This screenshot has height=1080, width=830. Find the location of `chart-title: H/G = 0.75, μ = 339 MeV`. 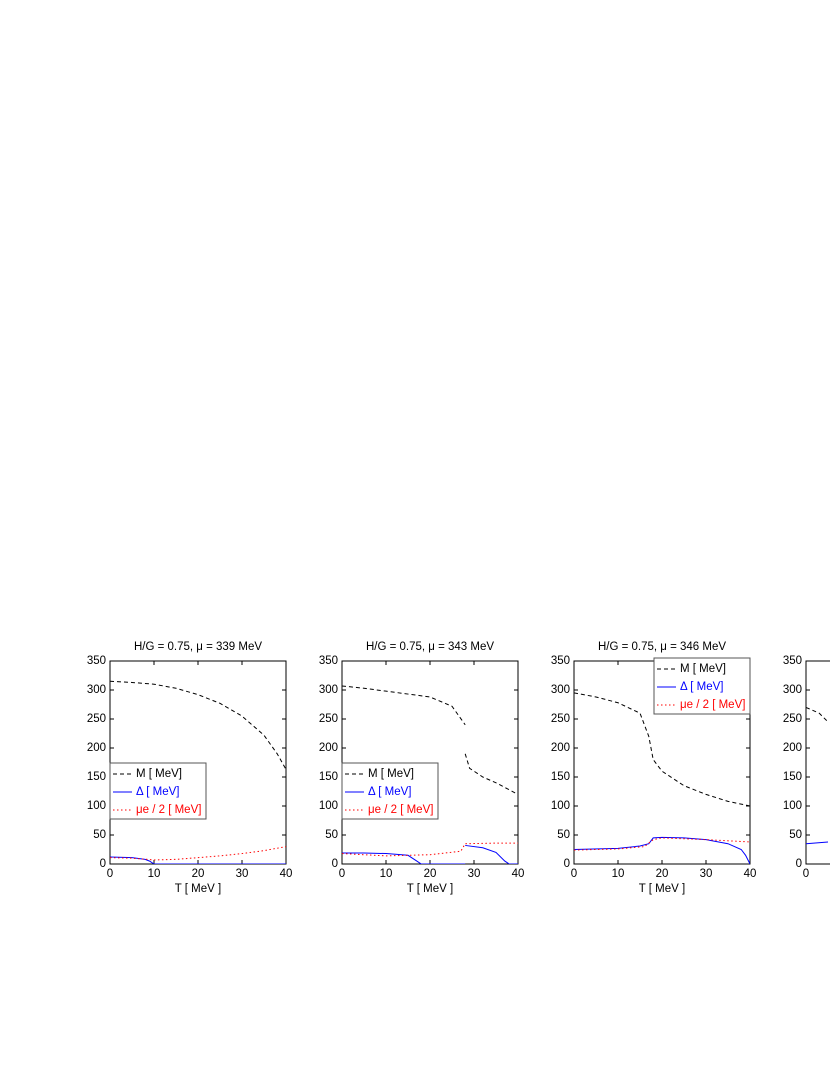

chart-title: H/G = 0.75, μ = 339 MeV is located at coordinates (198, 647).